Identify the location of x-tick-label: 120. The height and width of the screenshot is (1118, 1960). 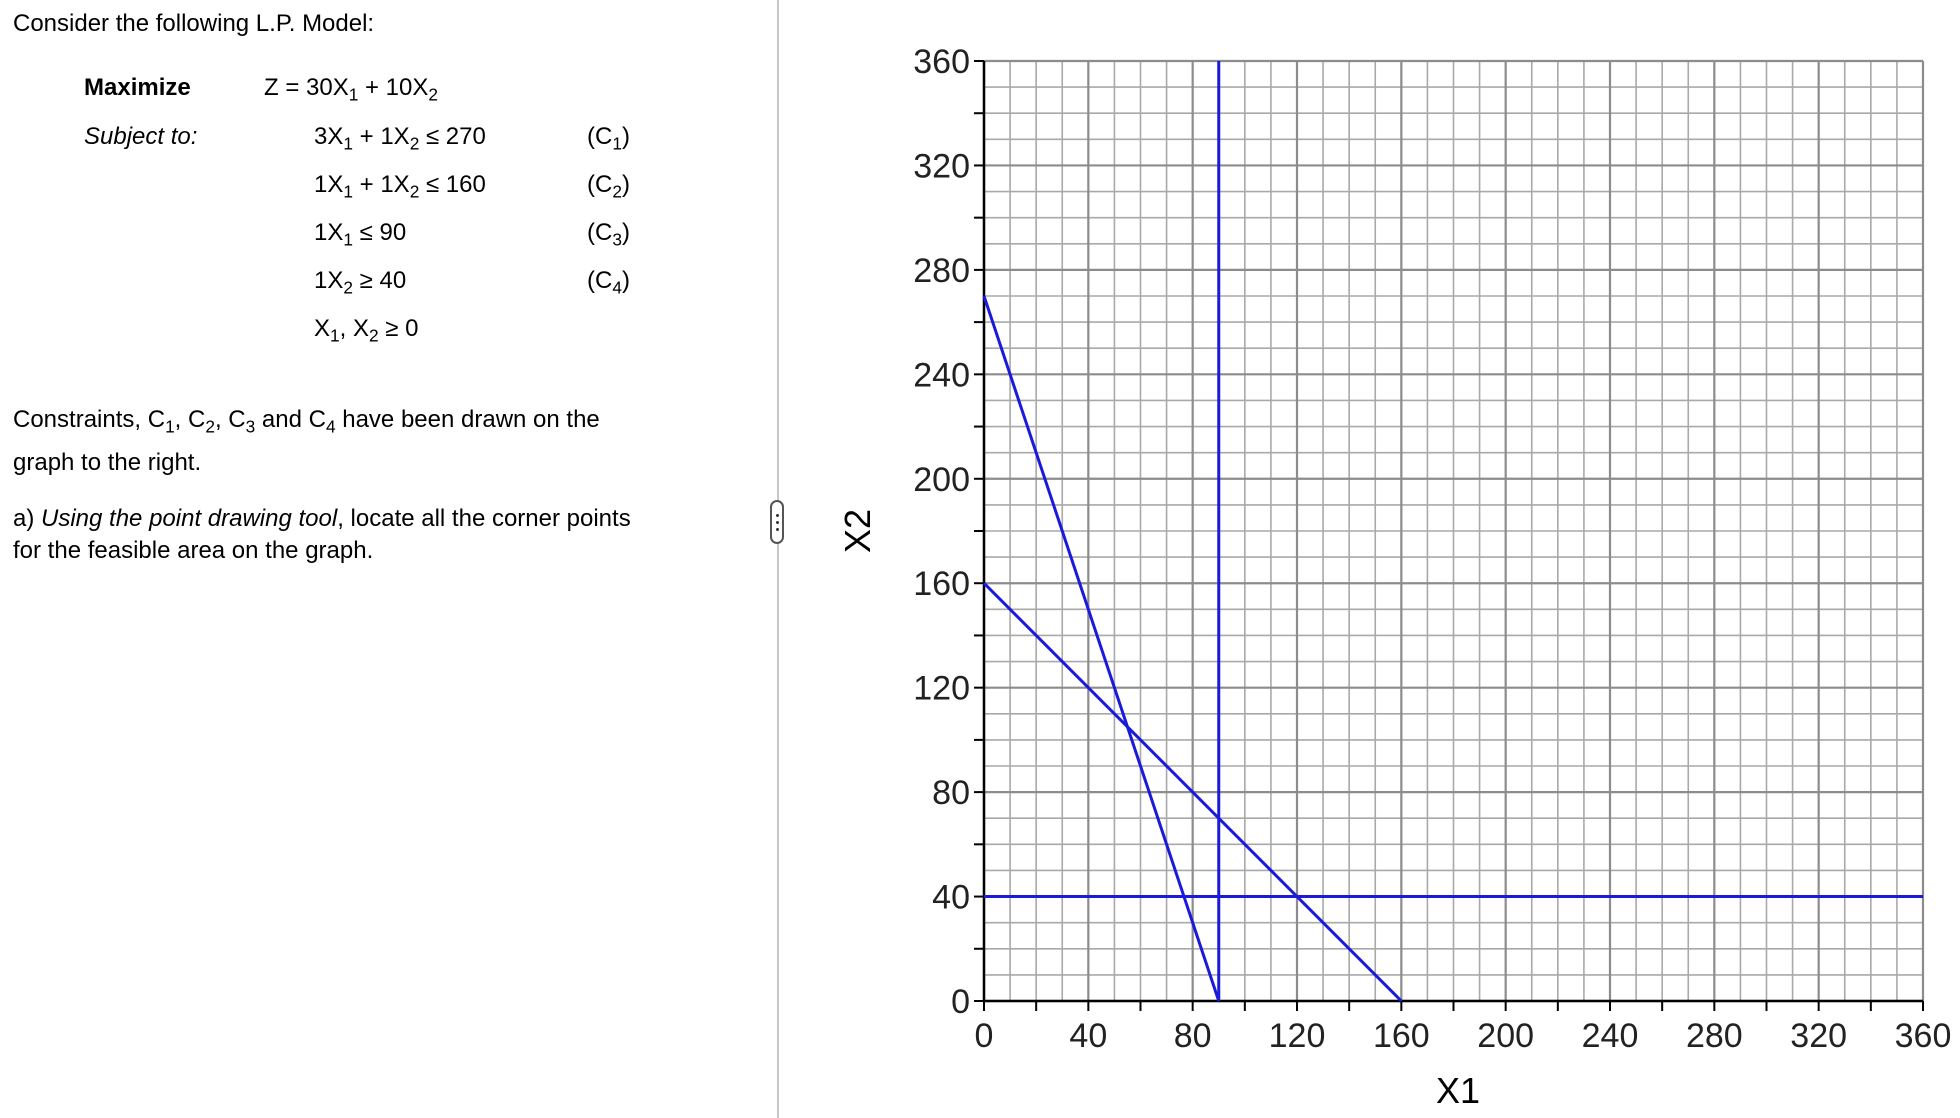
(1297, 1036).